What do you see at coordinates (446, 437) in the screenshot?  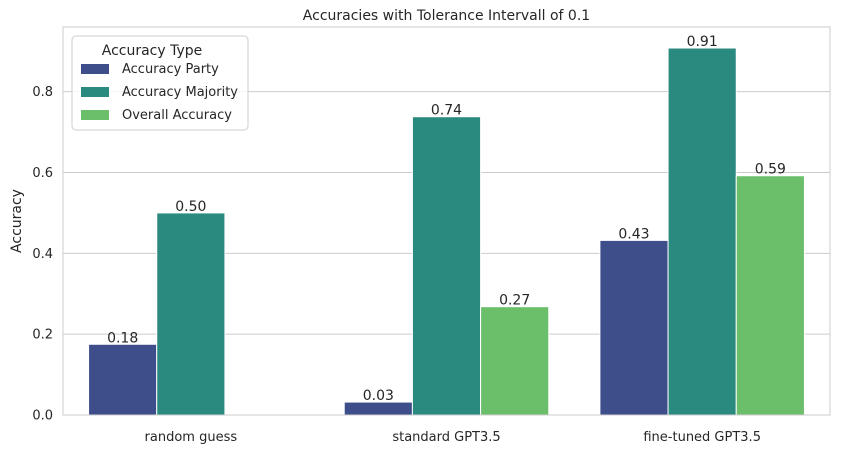 I see `x-tick-label: standard GPT3.5` at bounding box center [446, 437].